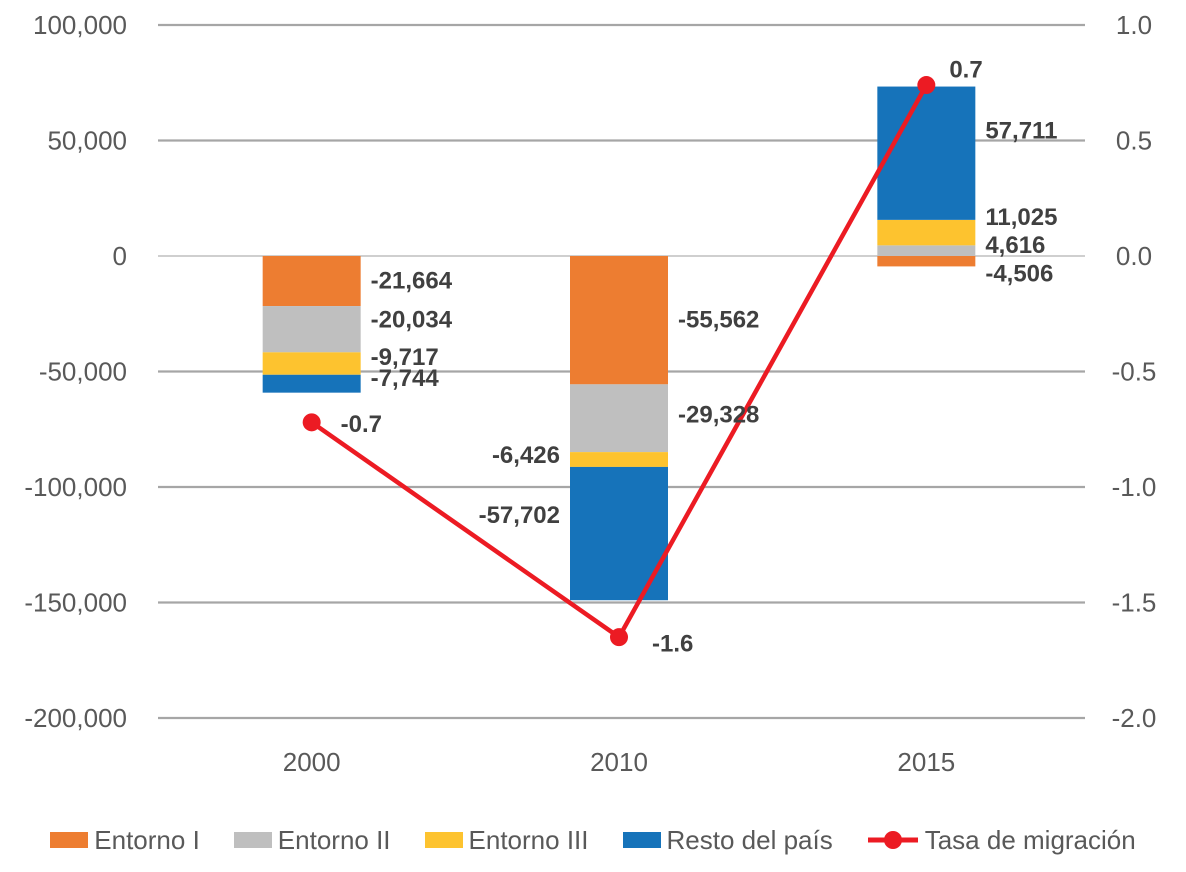  What do you see at coordinates (120, 256) in the screenshot?
I see `left-axis-tick-label: 0` at bounding box center [120, 256].